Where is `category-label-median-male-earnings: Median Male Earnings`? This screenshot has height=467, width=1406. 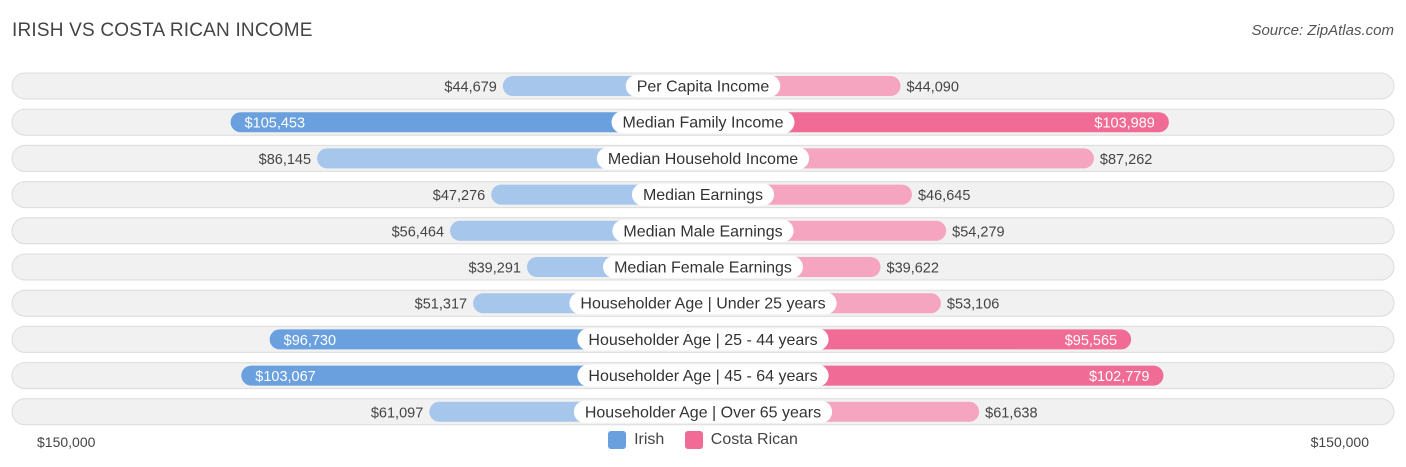 category-label-median-male-earnings: Median Male Earnings is located at coordinates (702, 231).